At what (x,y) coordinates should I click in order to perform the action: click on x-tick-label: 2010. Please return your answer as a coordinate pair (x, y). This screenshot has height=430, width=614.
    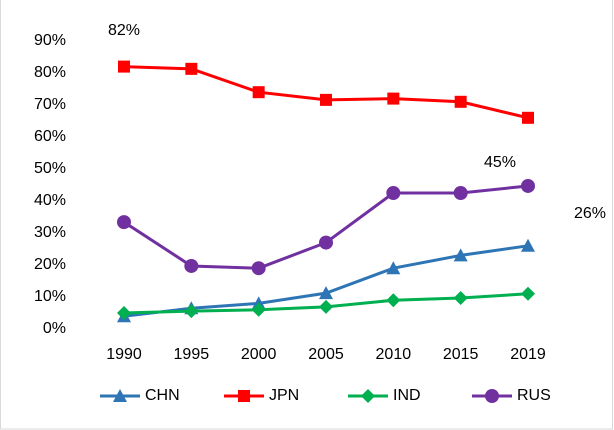
    Looking at the image, I should click on (394, 354).